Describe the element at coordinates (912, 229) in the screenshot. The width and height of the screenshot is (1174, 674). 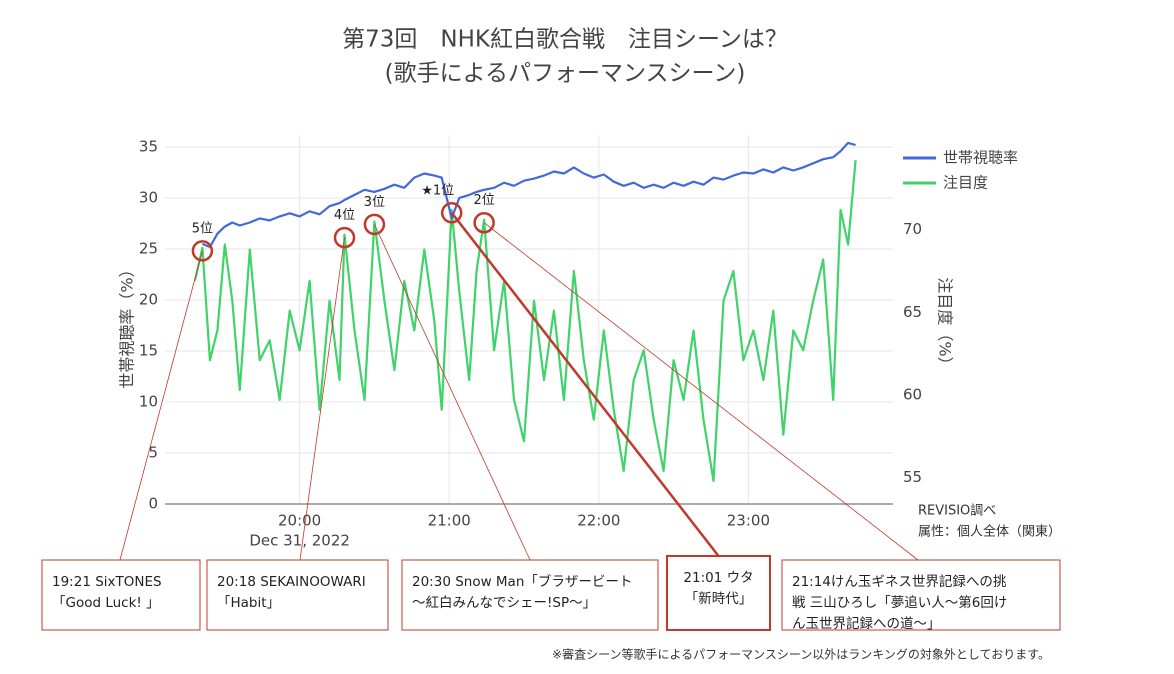
I see `y2-tick-label: 70` at that location.